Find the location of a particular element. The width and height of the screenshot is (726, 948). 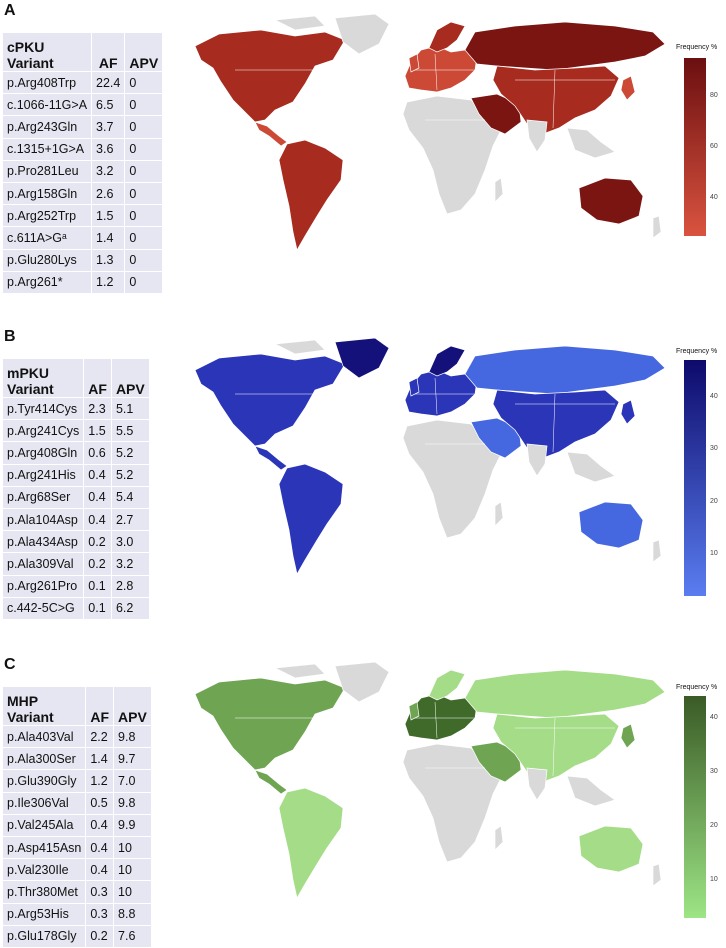

af-cell: 22.4 is located at coordinates (108, 82).